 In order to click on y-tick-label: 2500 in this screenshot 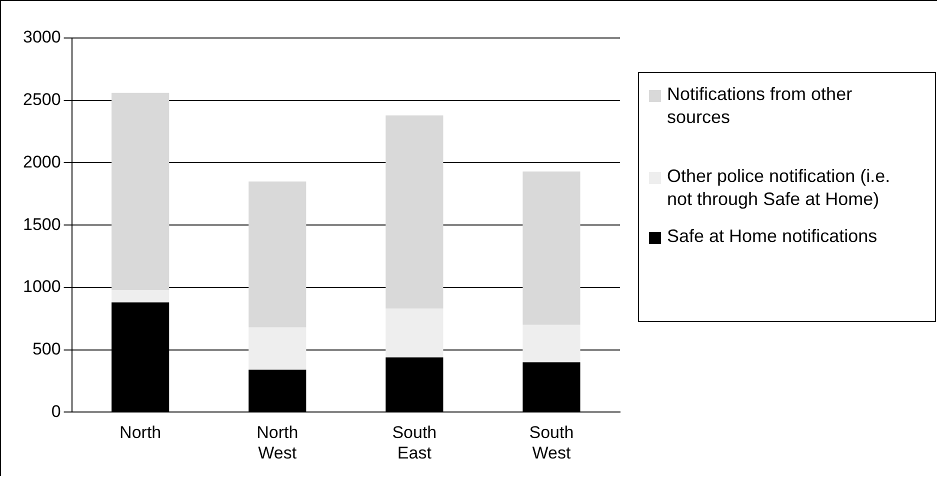, I will do `click(41, 100)`.